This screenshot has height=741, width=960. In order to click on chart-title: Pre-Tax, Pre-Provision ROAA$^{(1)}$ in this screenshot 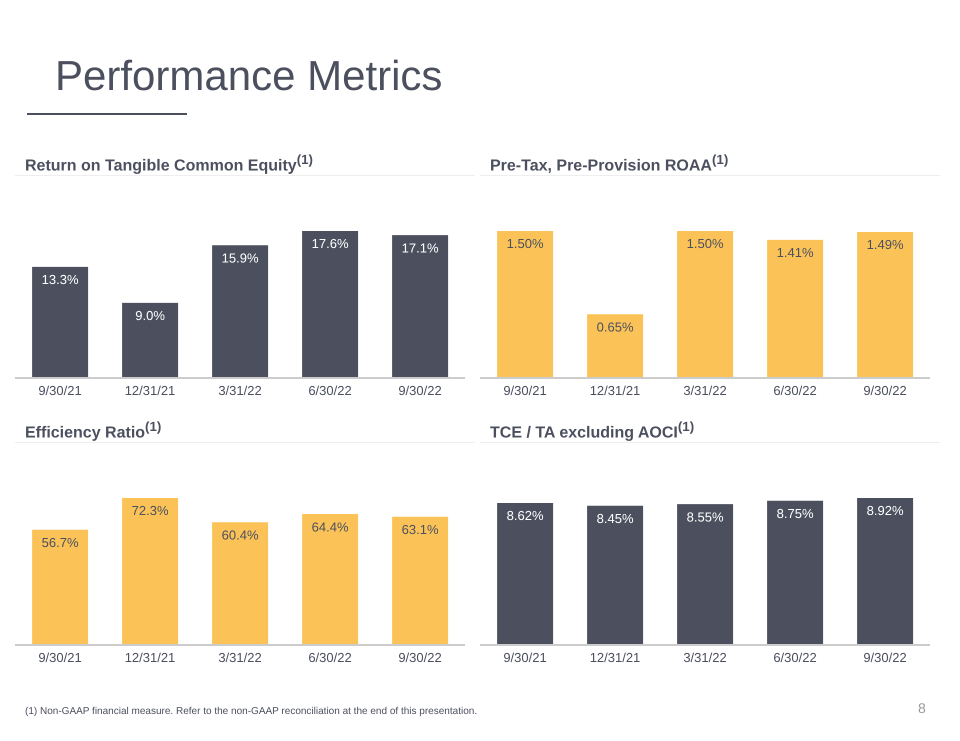, I will do `click(609, 163)`.